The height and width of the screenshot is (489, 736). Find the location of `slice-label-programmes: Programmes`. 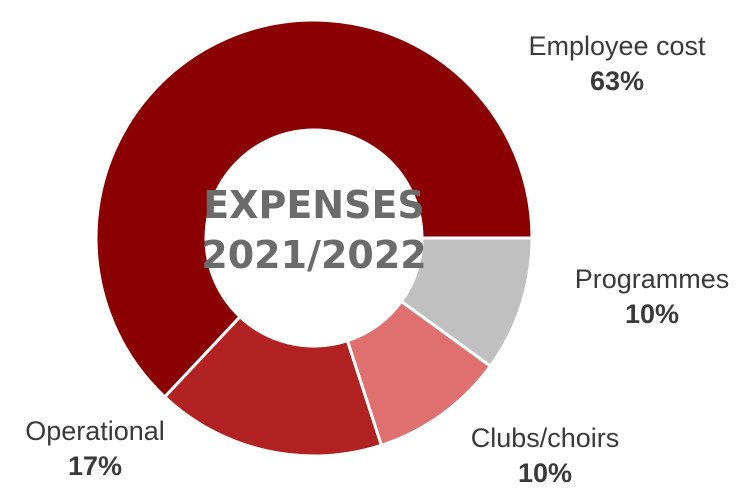

slice-label-programmes: Programmes is located at coordinates (652, 279).